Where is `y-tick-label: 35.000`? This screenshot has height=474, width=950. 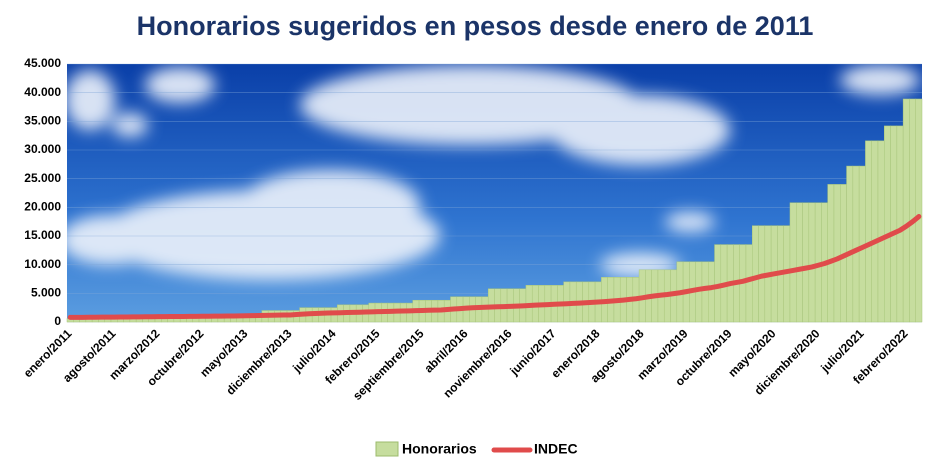 y-tick-label: 35.000 is located at coordinates (42, 121).